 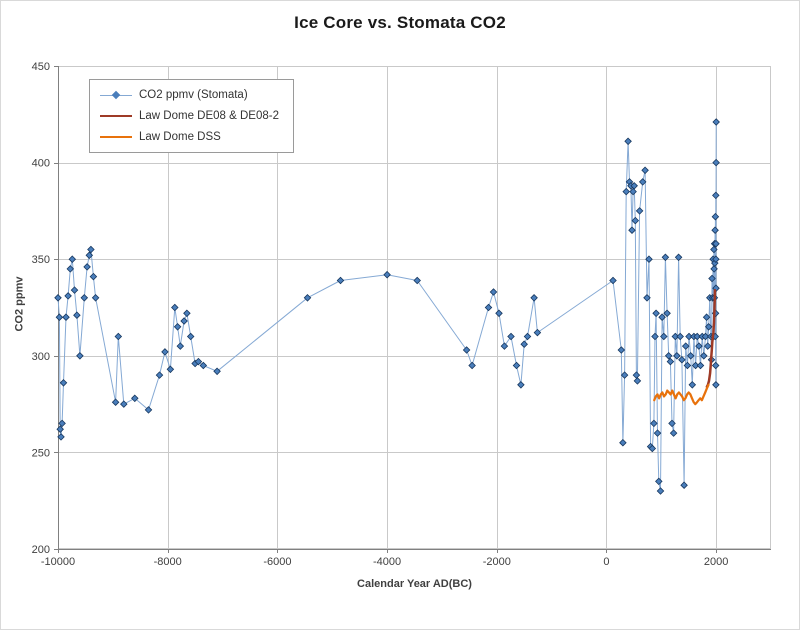 I want to click on legend-item-de08: Law Dome DE08 & DE08-2, so click(x=189, y=116).